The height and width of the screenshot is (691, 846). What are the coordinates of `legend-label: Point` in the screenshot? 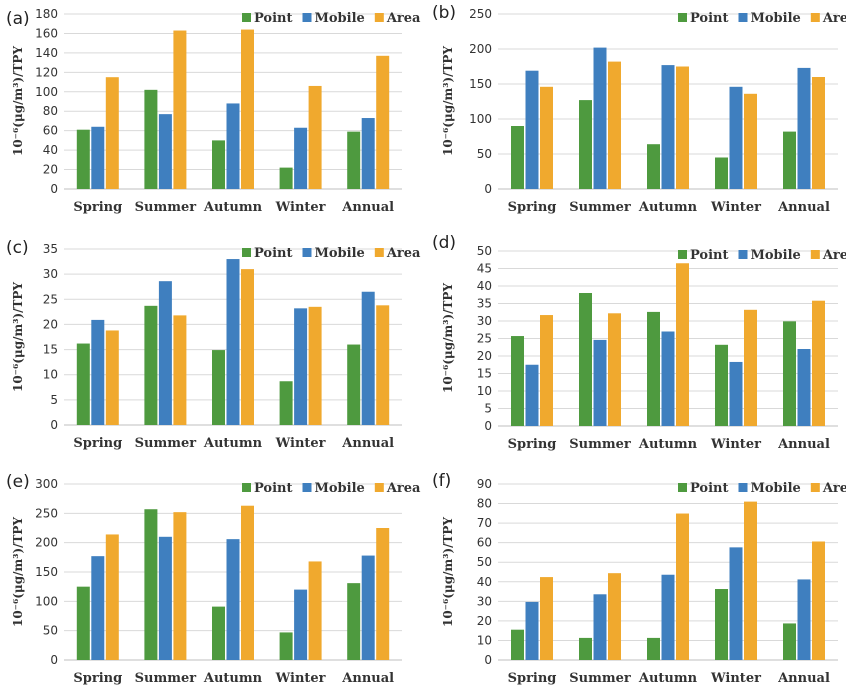 It's located at (273, 253).